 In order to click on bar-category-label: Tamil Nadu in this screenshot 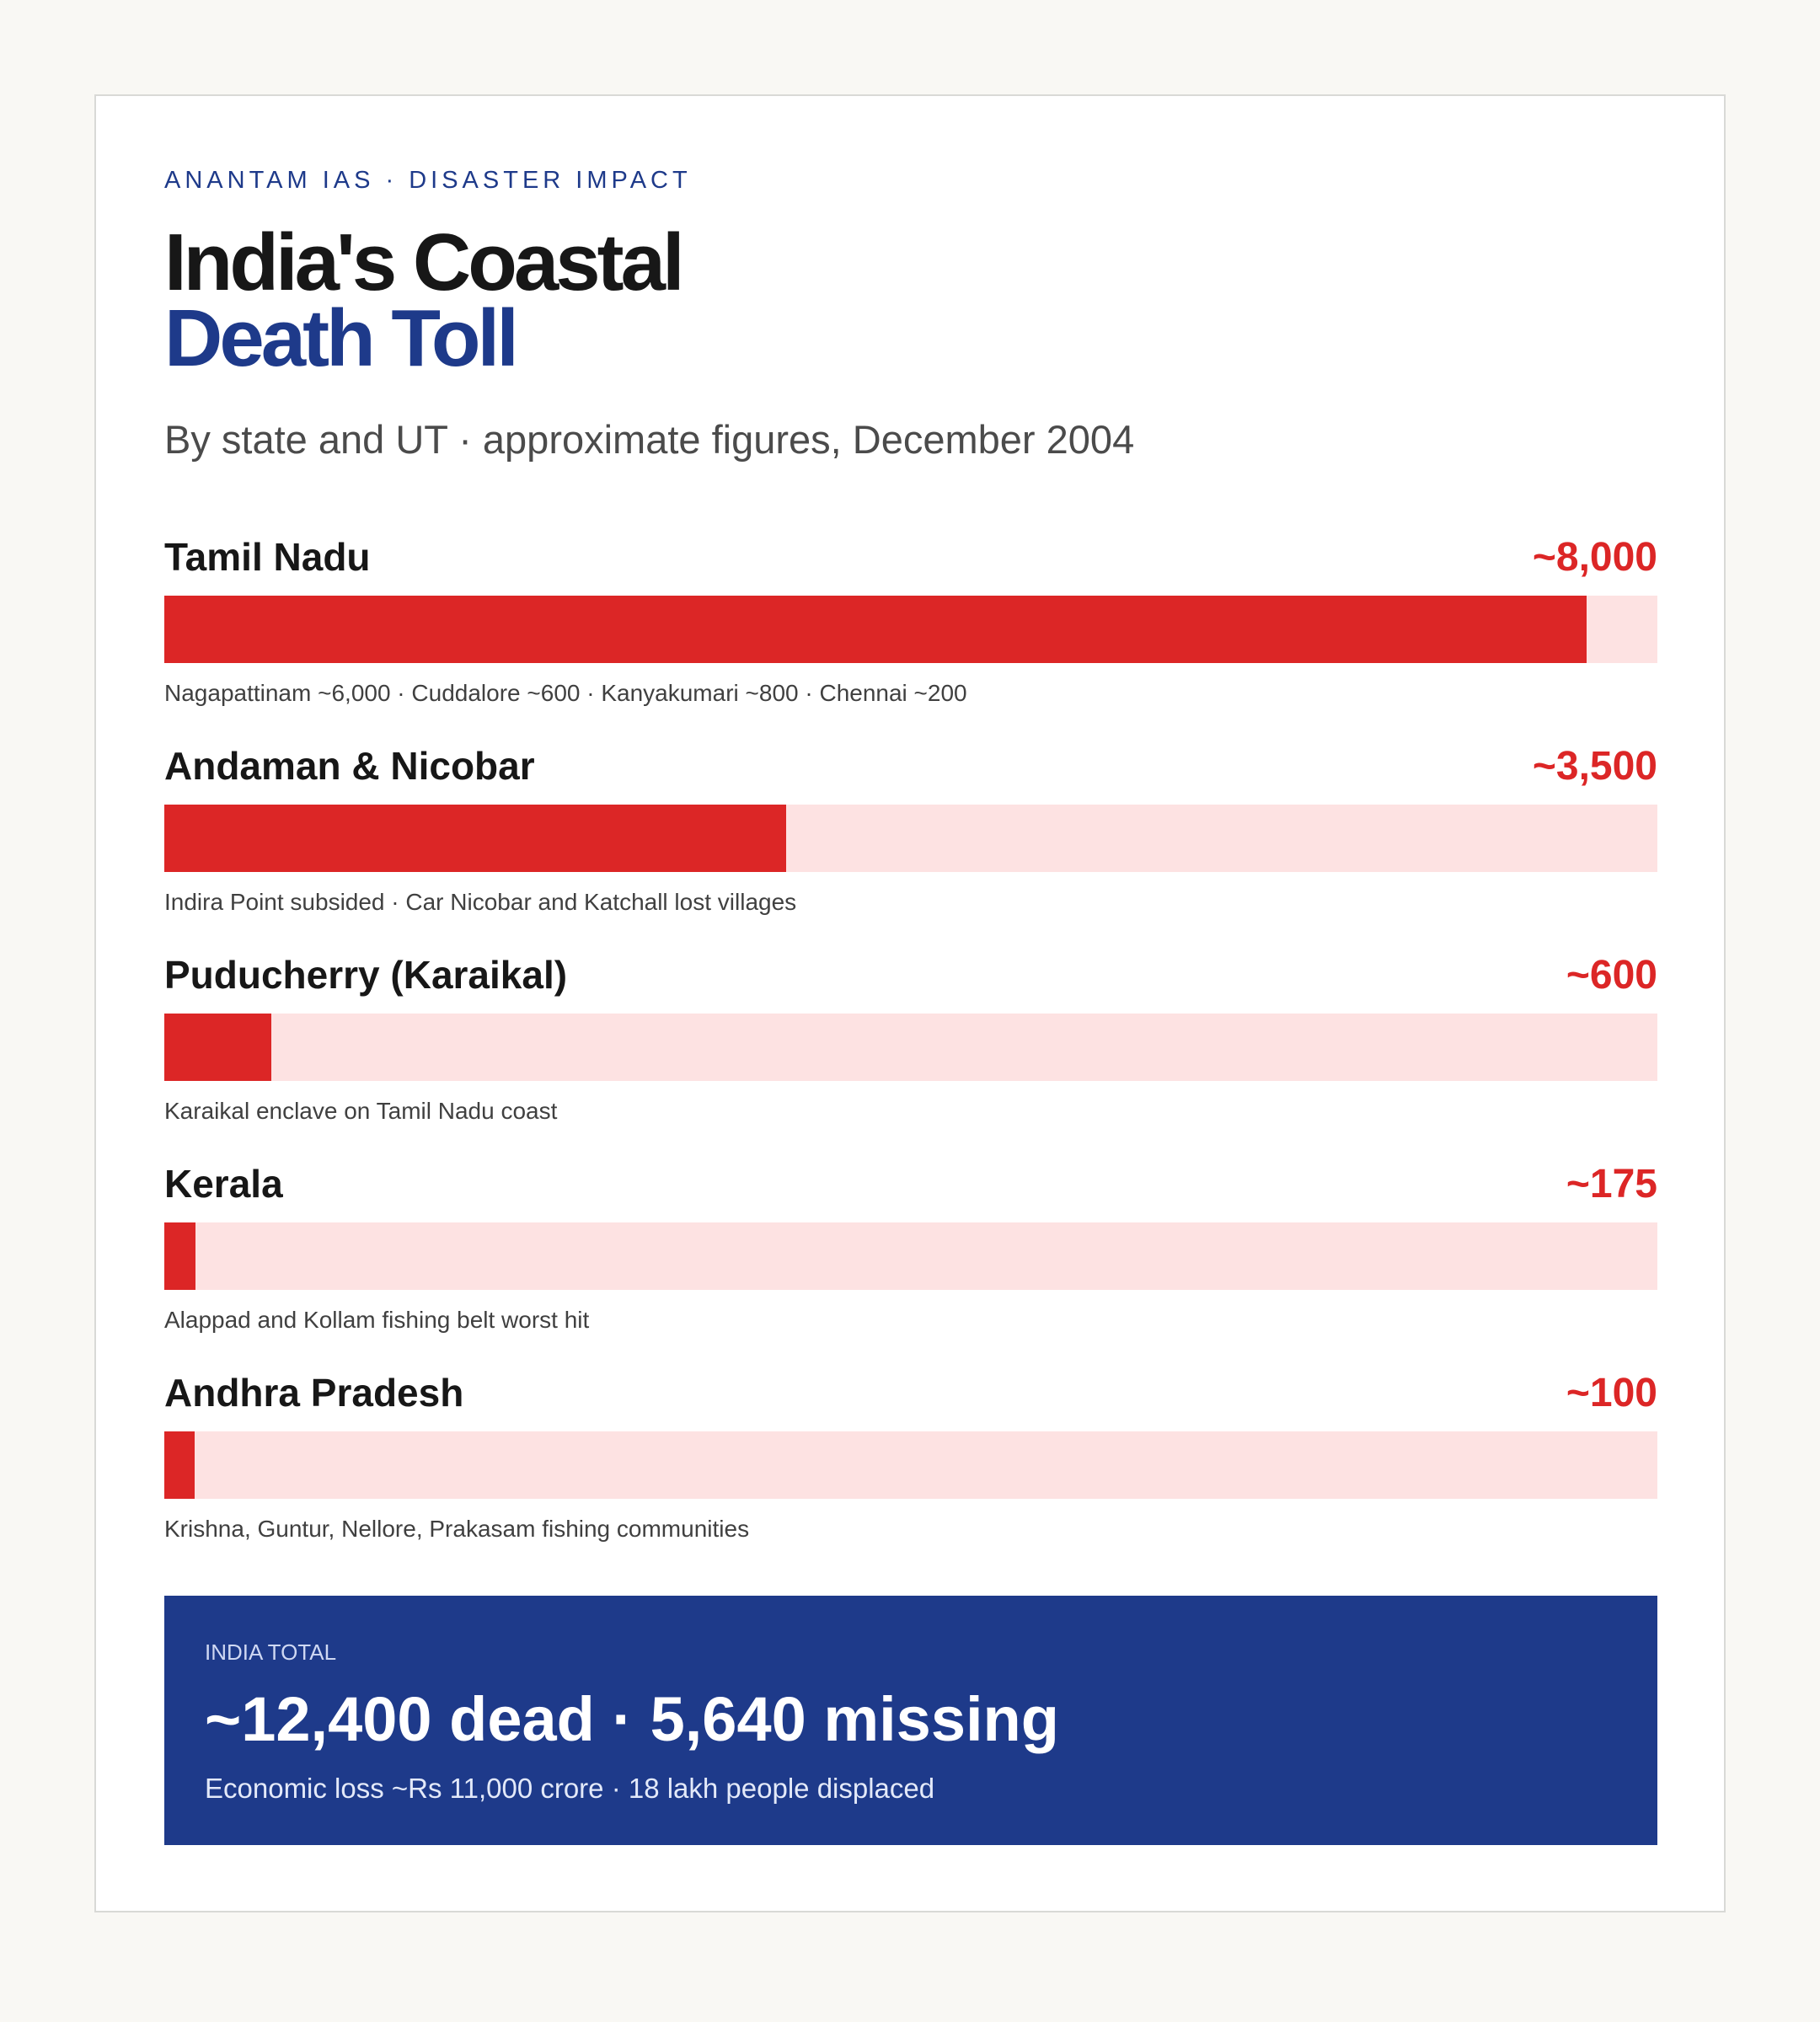, I will do `click(267, 557)`.